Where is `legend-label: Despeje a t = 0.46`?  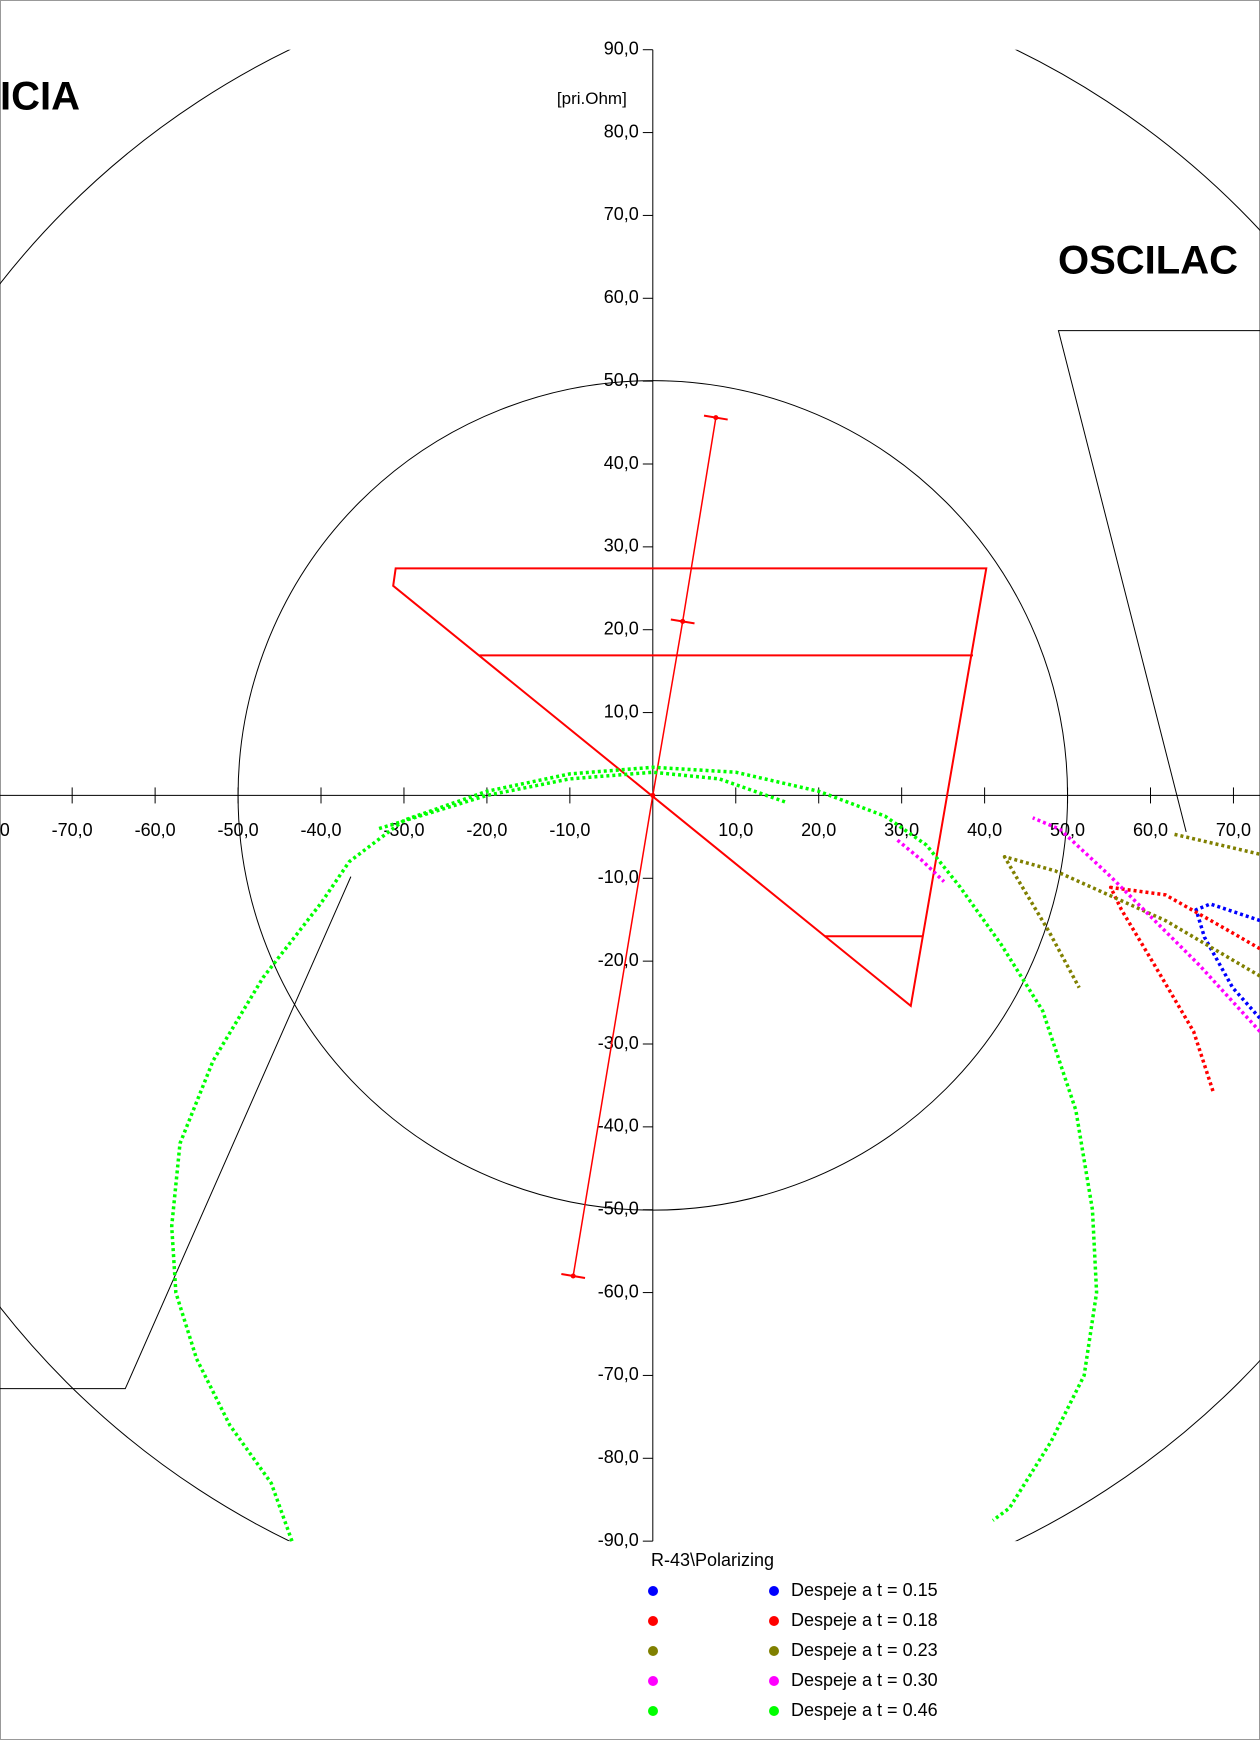 legend-label: Despeje a t = 0.46 is located at coordinates (864, 1710).